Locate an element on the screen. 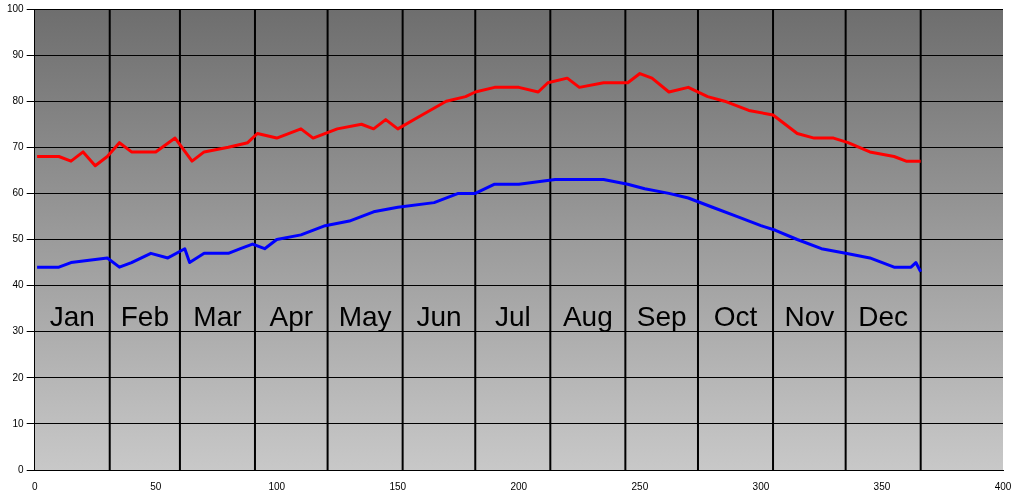  y-tick-label: 60 is located at coordinates (18, 193).